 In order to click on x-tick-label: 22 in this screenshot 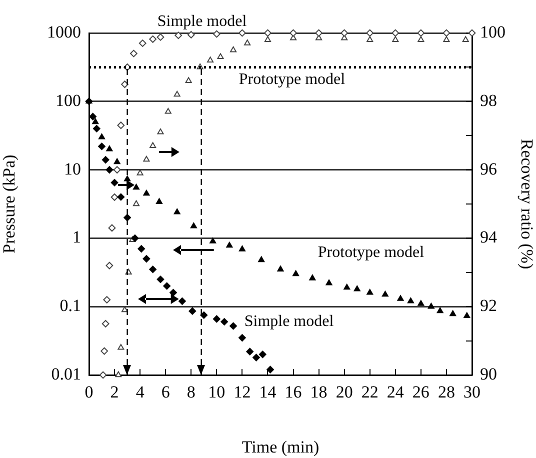, I will do `click(369, 392)`.